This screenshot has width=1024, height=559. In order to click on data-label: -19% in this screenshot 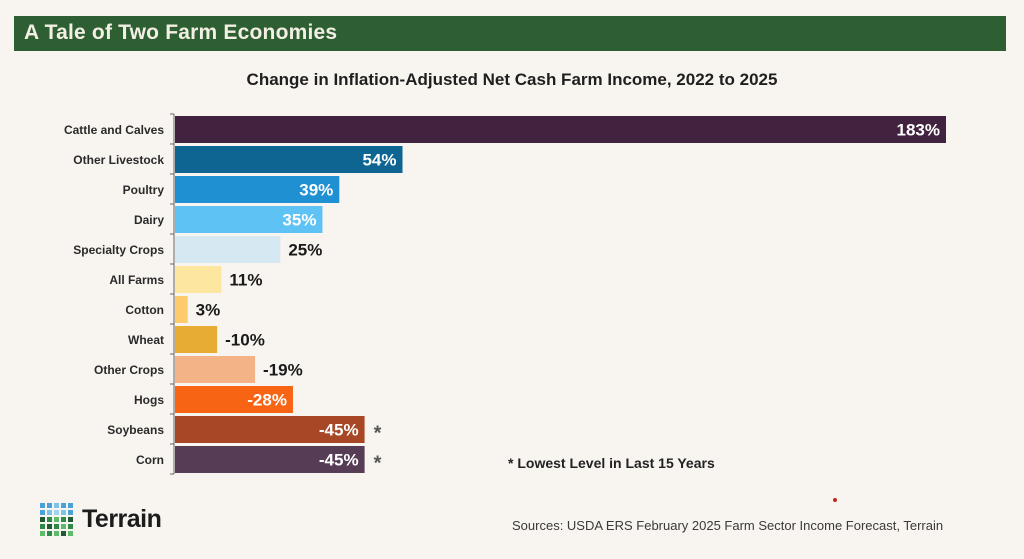, I will do `click(283, 370)`.